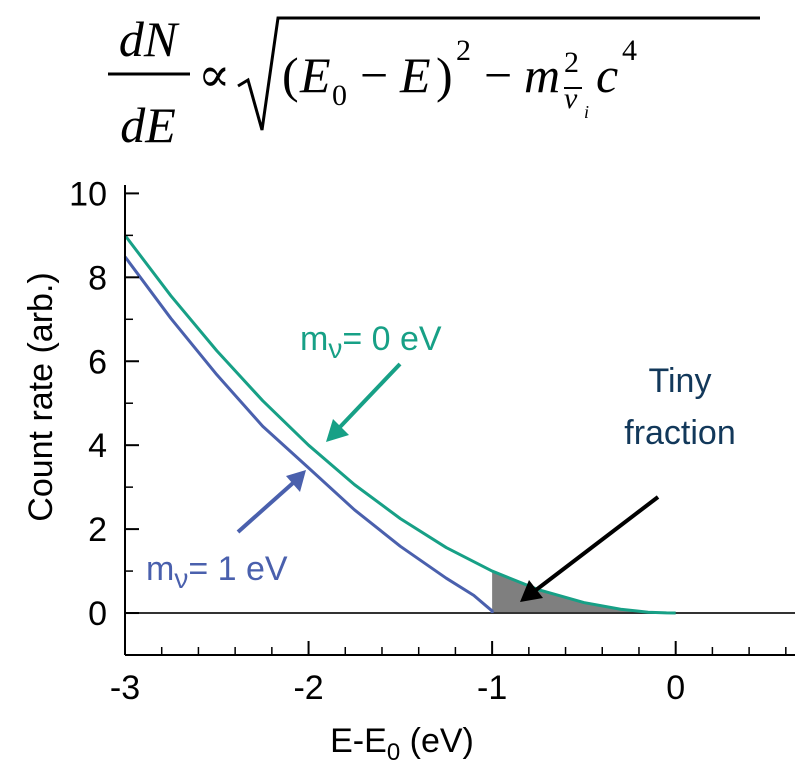  What do you see at coordinates (629, 50) in the screenshot?
I see `formula-c-exp: 4` at bounding box center [629, 50].